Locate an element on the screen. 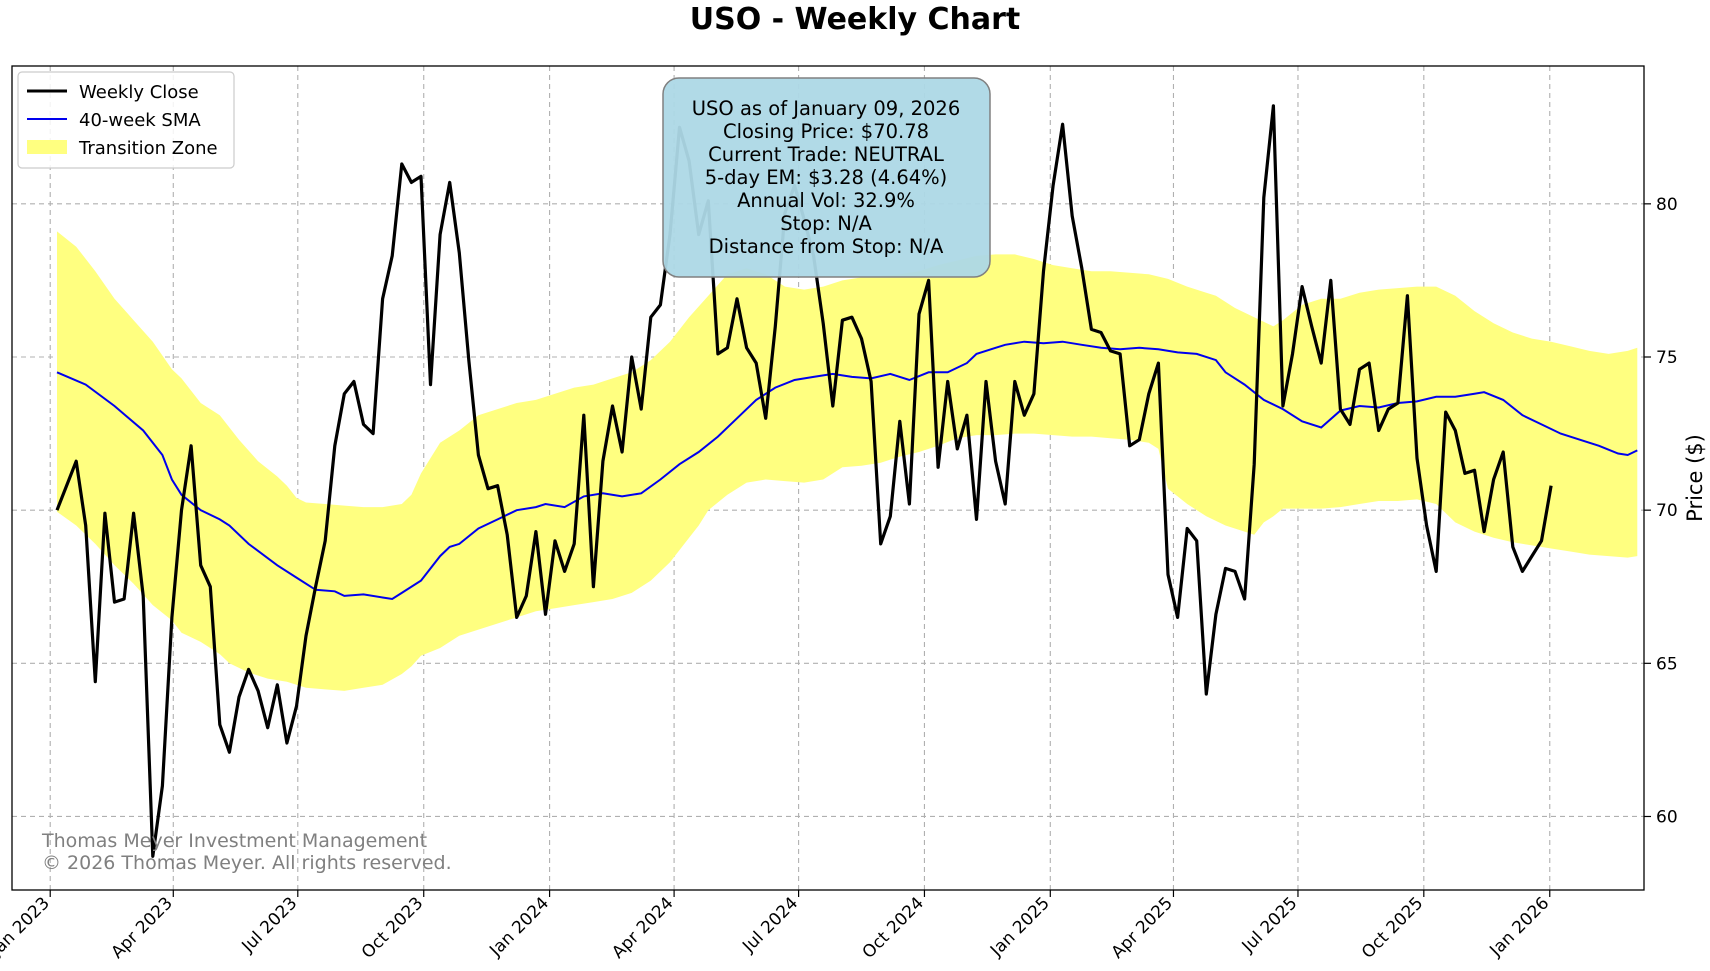 The image size is (1710, 971). legend-frame is located at coordinates (126, 120).